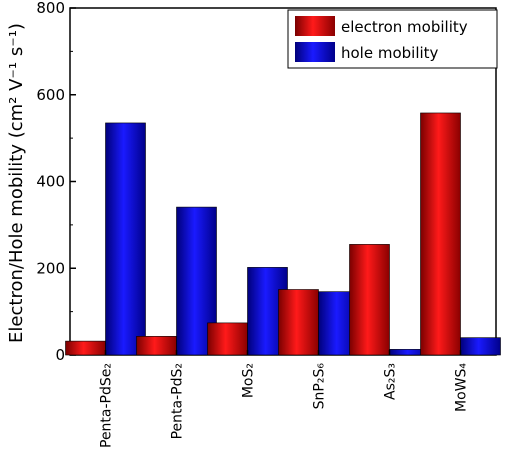  I want to click on legend-label-hole: hole mobility, so click(390, 53).